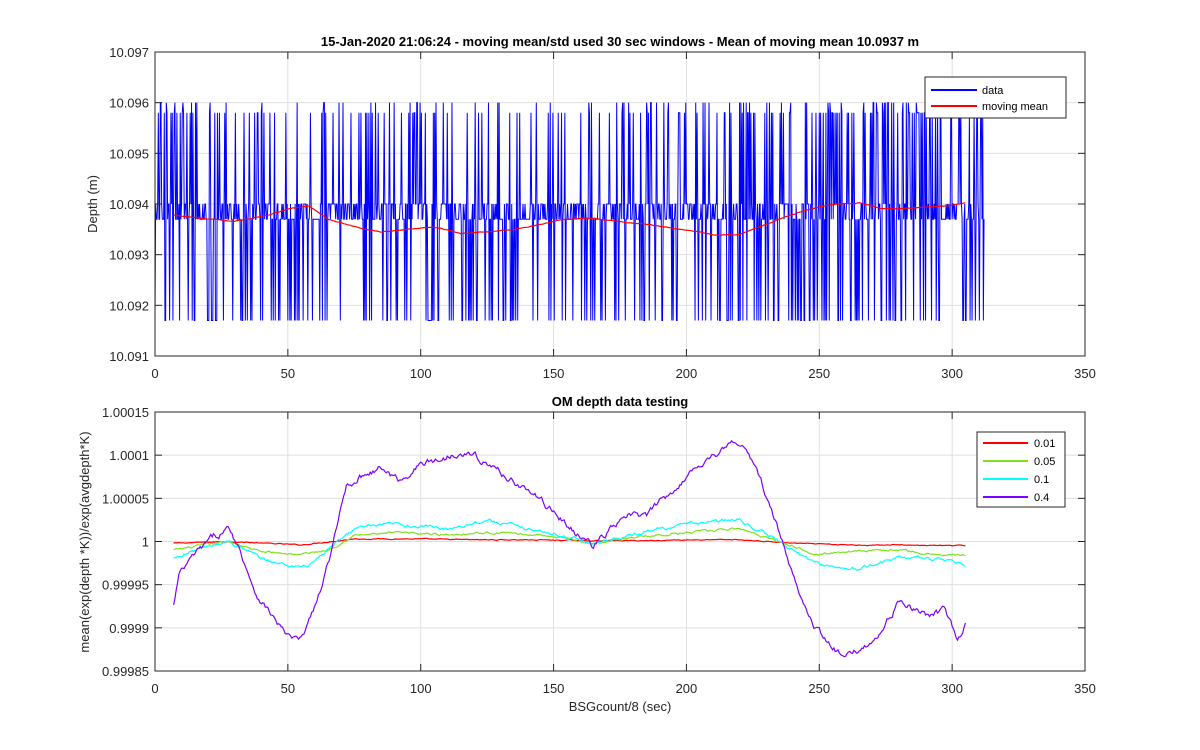 The height and width of the screenshot is (750, 1200). I want to click on top-y-tick-label: 10.097, so click(129, 52).